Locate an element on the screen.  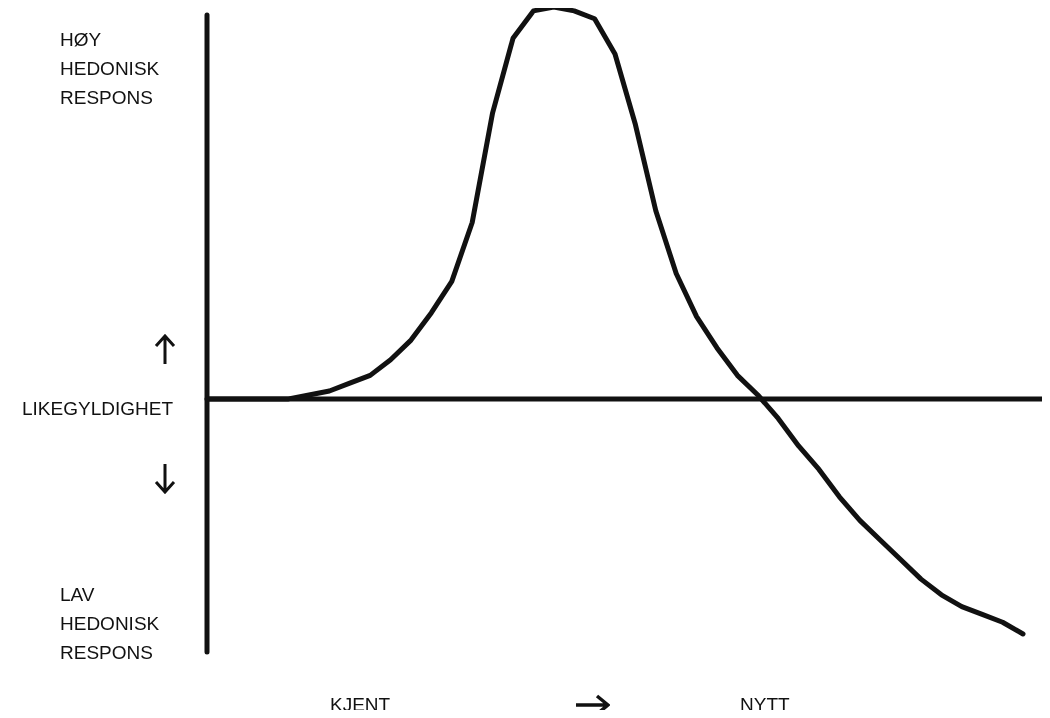
text: LIKEGYLDIGHET is located at coordinates (98, 409).